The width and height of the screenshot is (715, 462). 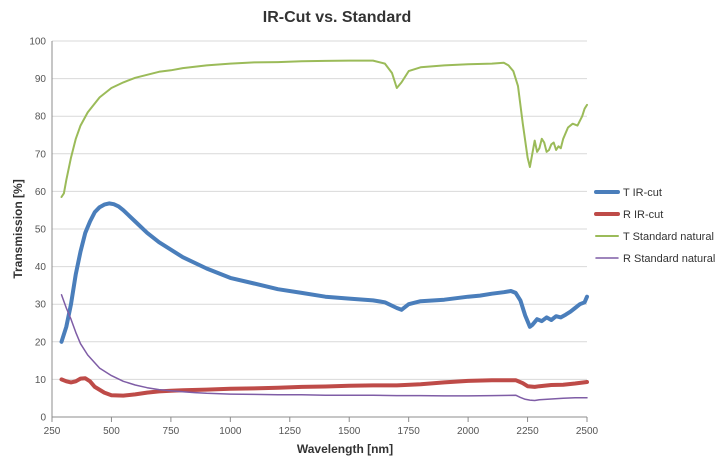 I want to click on y-tick-label: 20, so click(x=41, y=342).